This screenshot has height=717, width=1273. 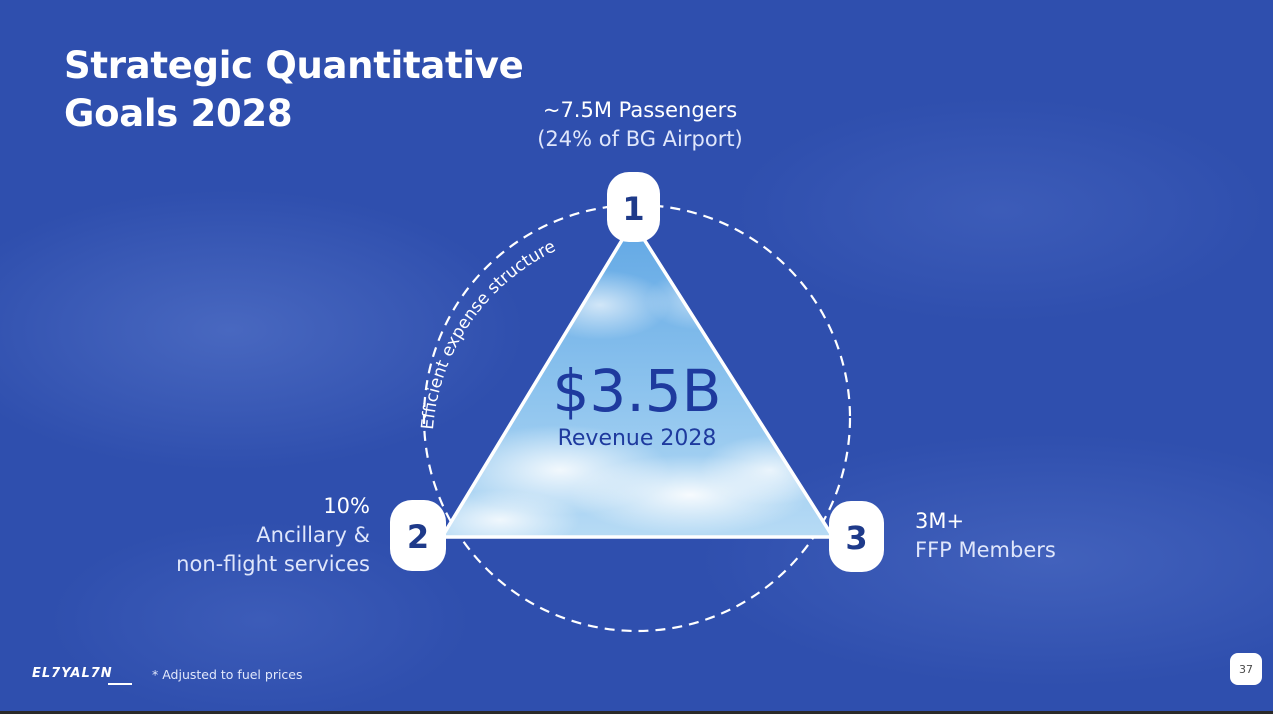 I want to click on revenue-value: $3.5B, so click(x=637, y=391).